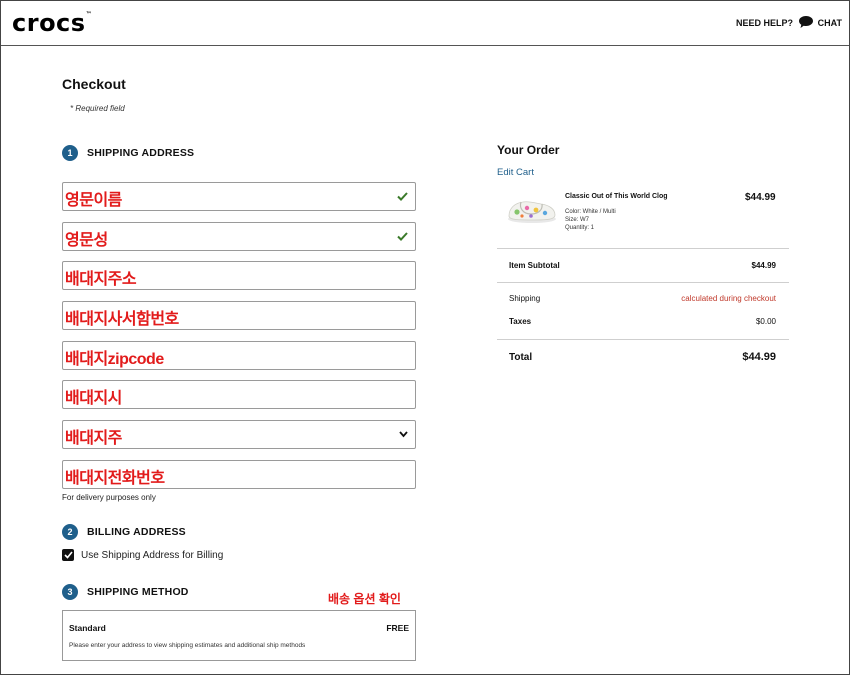 The height and width of the screenshot is (675, 850). I want to click on page-title: Checkout, so click(94, 84).